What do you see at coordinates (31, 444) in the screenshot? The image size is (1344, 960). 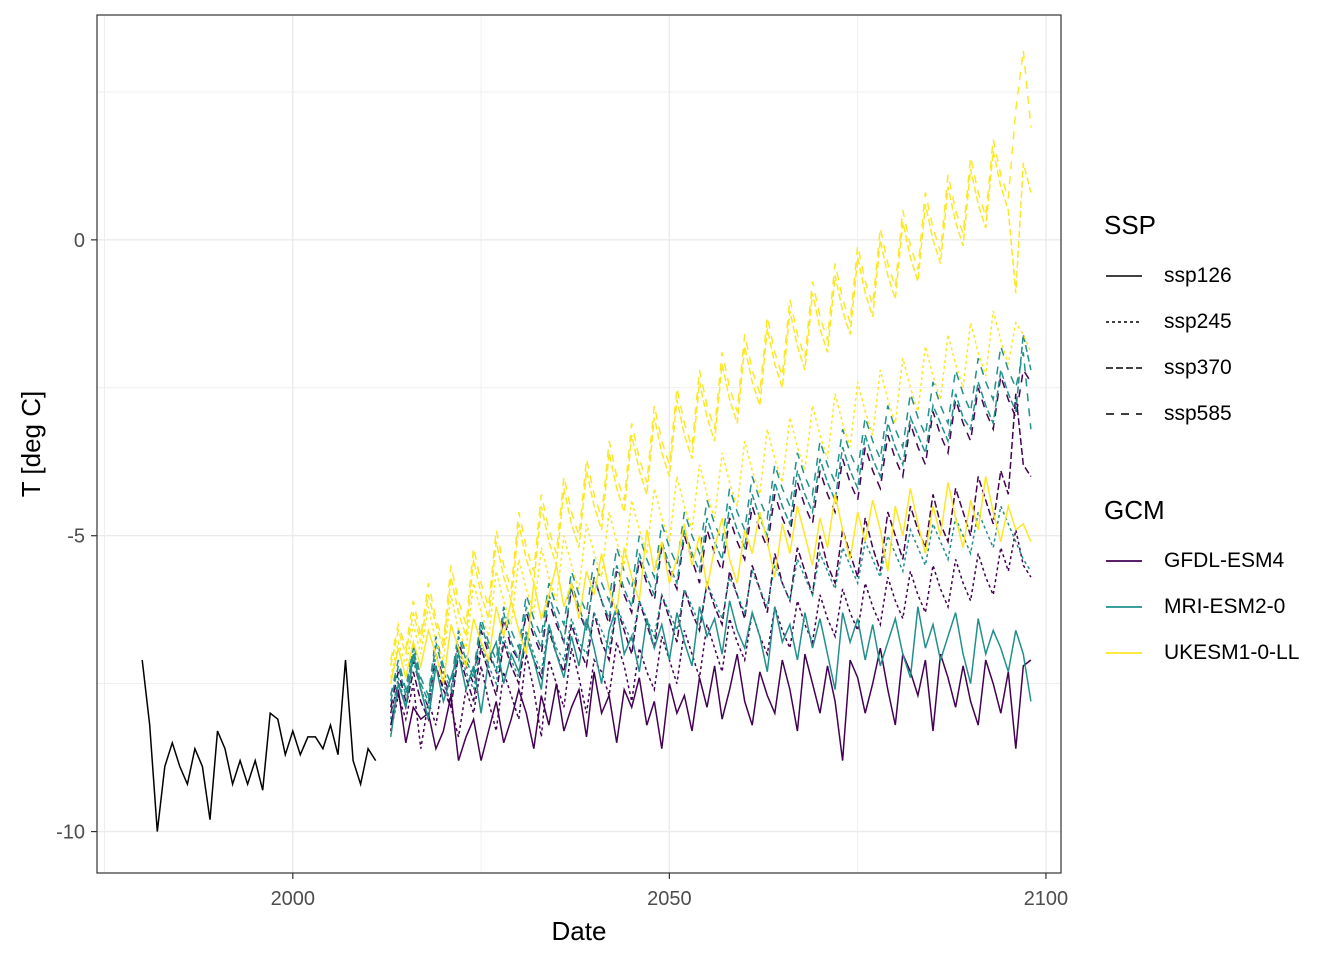 I see `y-axis-label: T [deg C]` at bounding box center [31, 444].